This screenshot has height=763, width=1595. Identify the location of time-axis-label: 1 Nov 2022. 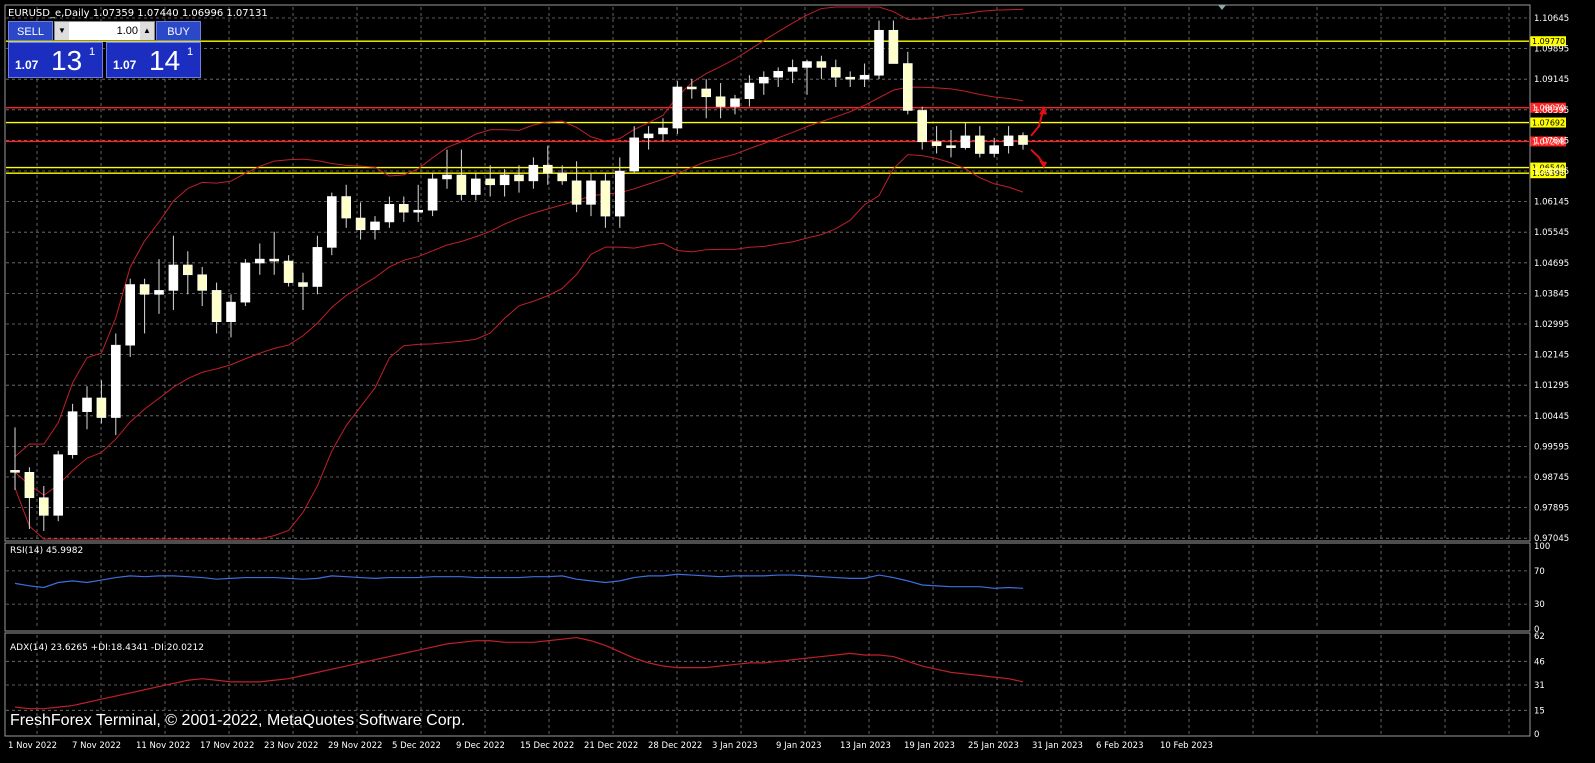
(32, 746).